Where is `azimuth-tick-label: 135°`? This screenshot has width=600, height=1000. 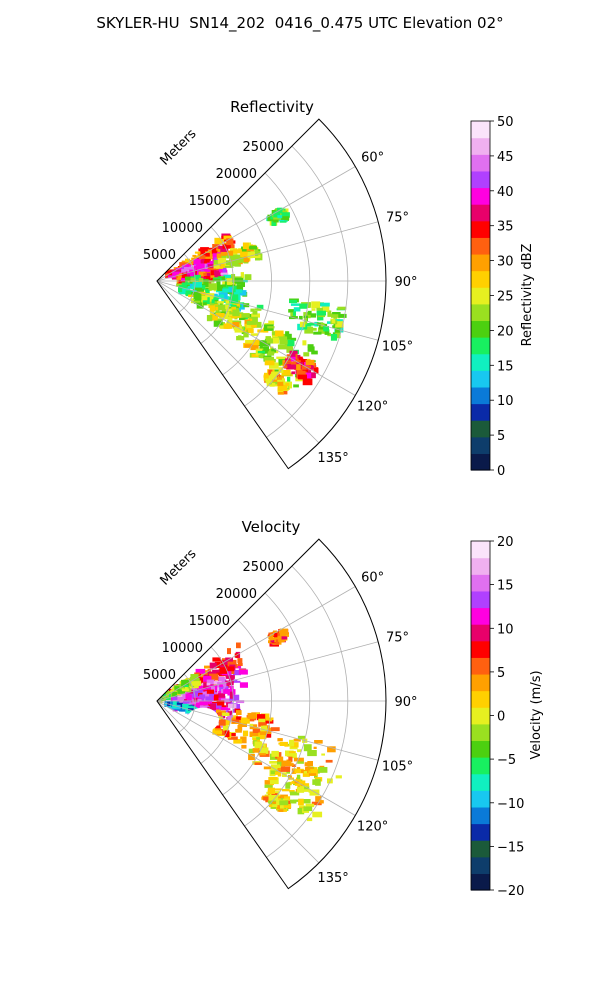 azimuth-tick-label: 135° is located at coordinates (332, 878).